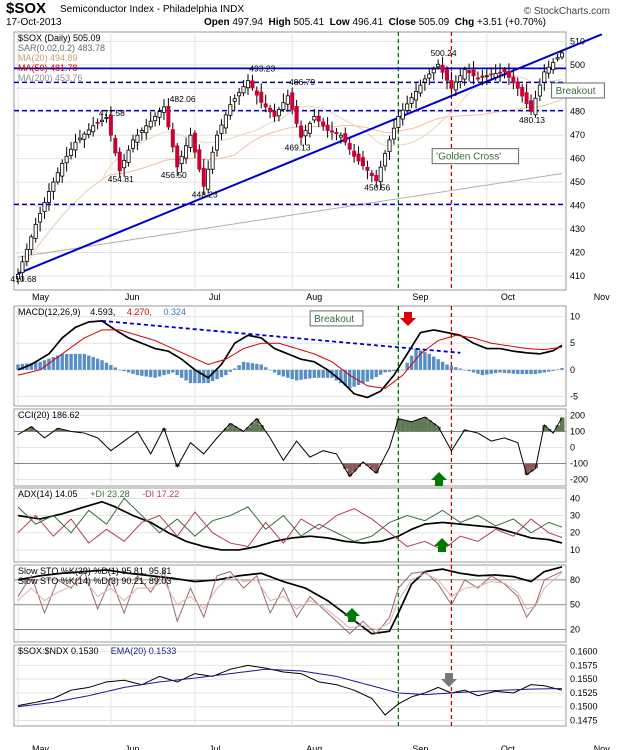  I want to click on panel-frame, so click(290, 685).